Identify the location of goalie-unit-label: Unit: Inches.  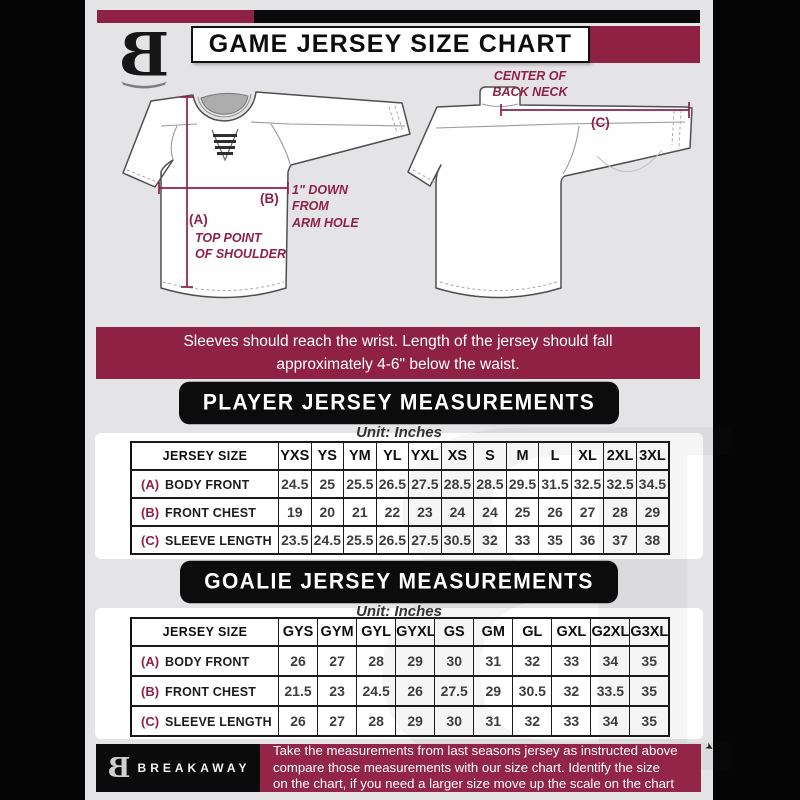
(399, 611).